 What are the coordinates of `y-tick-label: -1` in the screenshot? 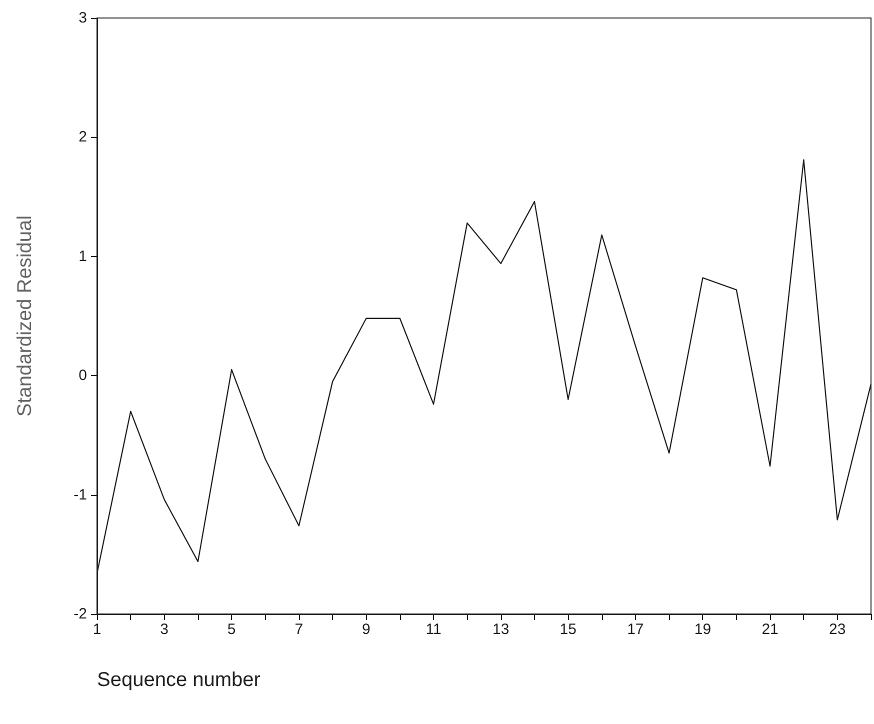 It's located at (80, 495).